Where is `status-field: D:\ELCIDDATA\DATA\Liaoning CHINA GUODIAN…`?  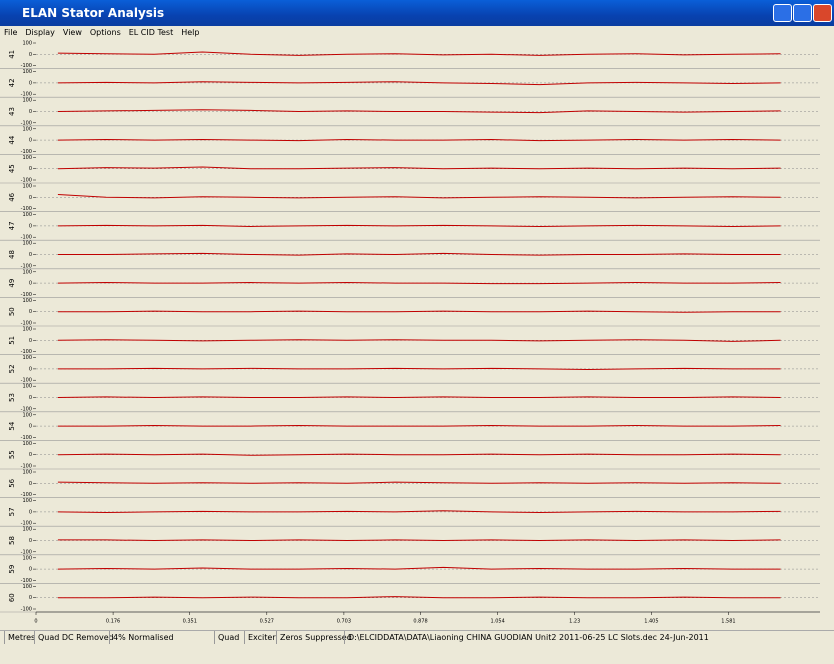 status-field: D:\ELCIDDATA\DATA\Liaoning CHINA GUODIAN… is located at coordinates (526, 637).